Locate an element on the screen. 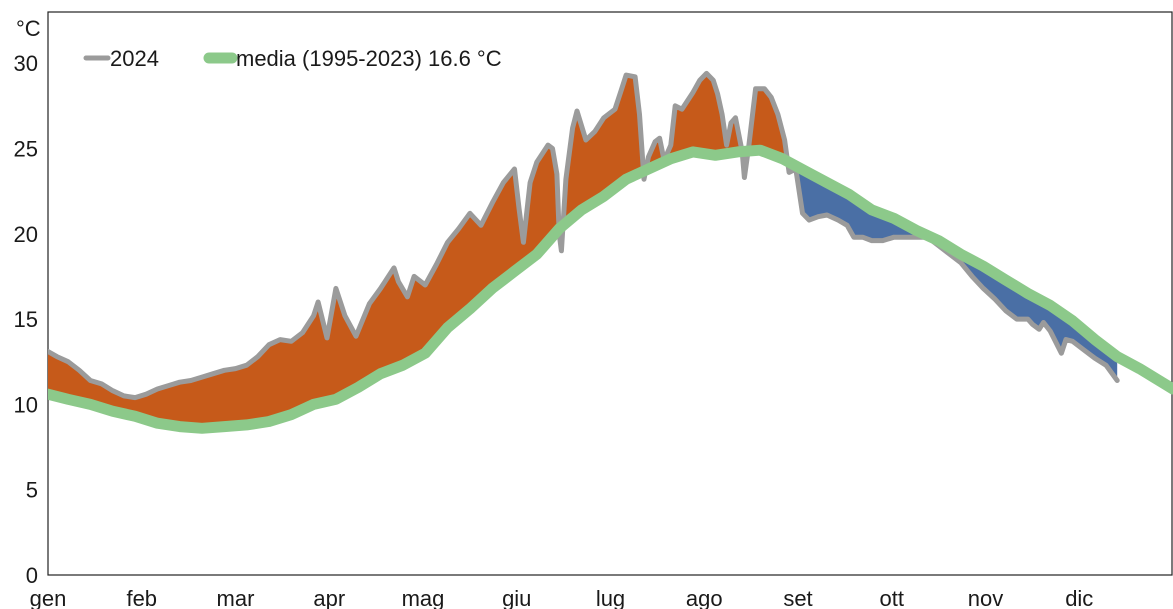  y-tick-label: 25 is located at coordinates (26, 148).